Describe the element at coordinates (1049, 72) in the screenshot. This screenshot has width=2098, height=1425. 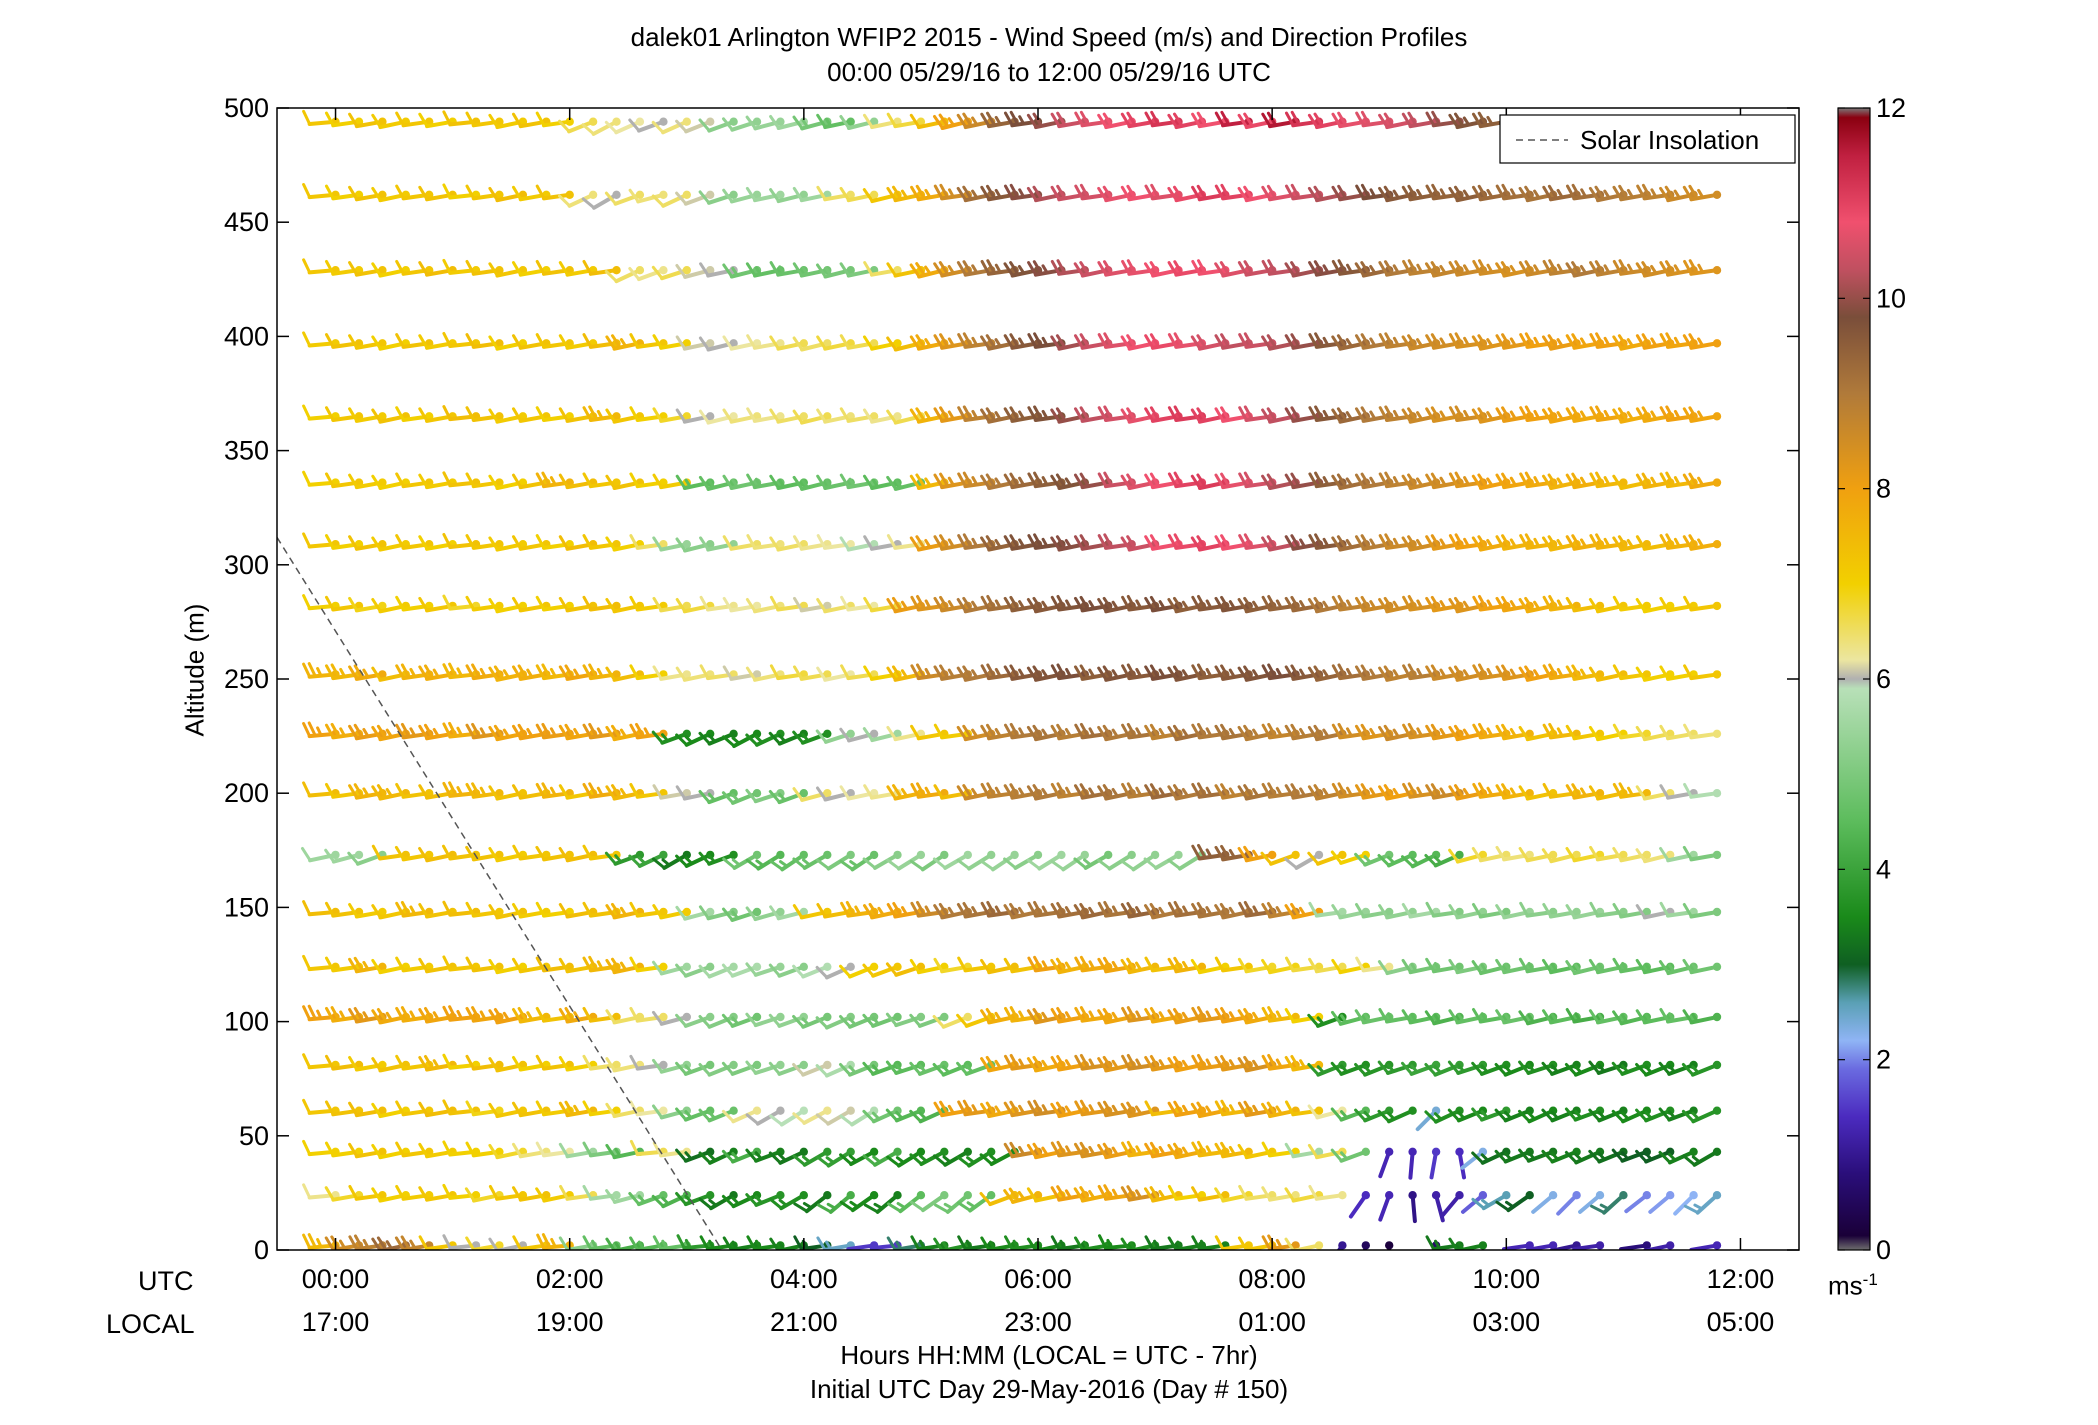
I see `chart-subtitle: 00:00 05/29/16 to 12:00 05/29/16 UTC` at that location.